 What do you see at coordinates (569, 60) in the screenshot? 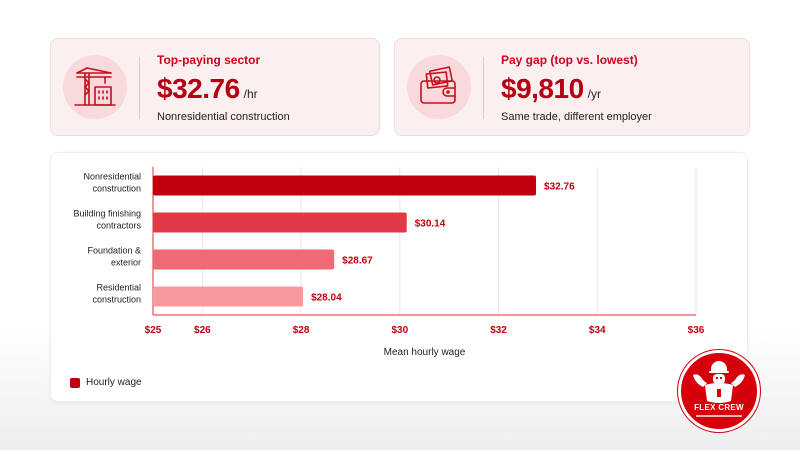
I see `card-label: Pay gap (top vs. lowest)` at bounding box center [569, 60].